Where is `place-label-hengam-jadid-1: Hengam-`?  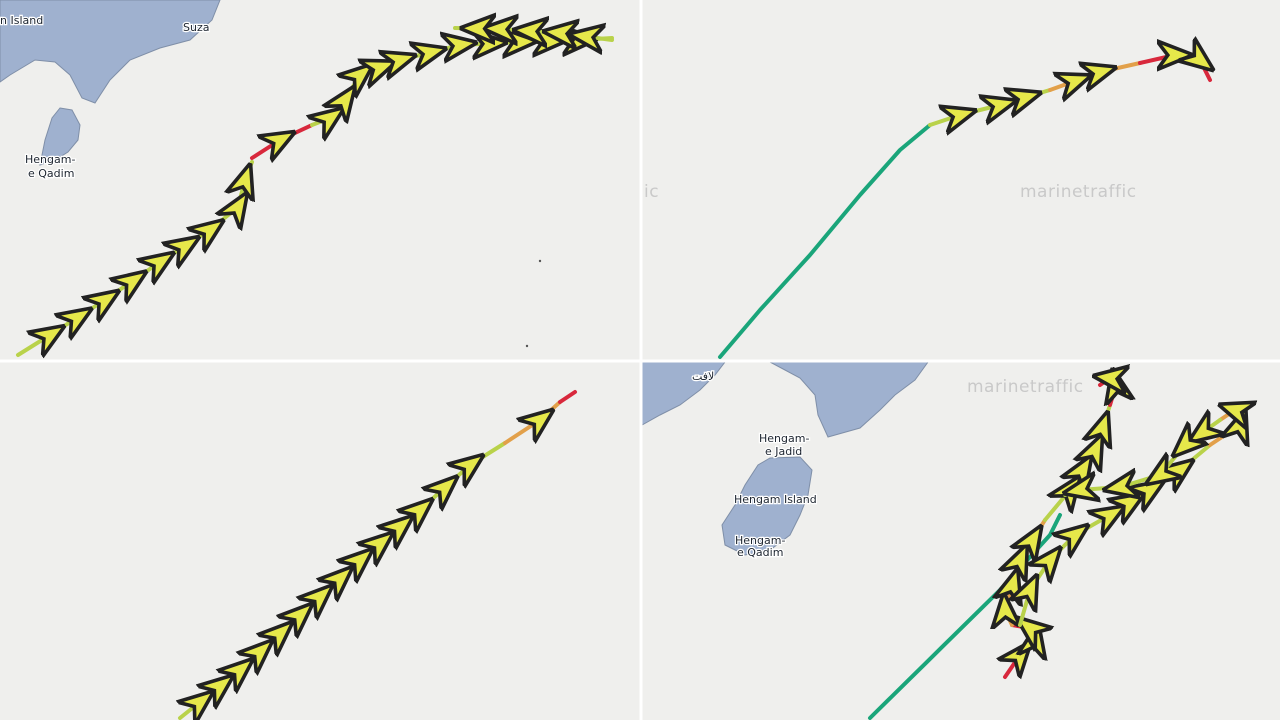
place-label-hengam-jadid-1: Hengam- is located at coordinates (784, 438).